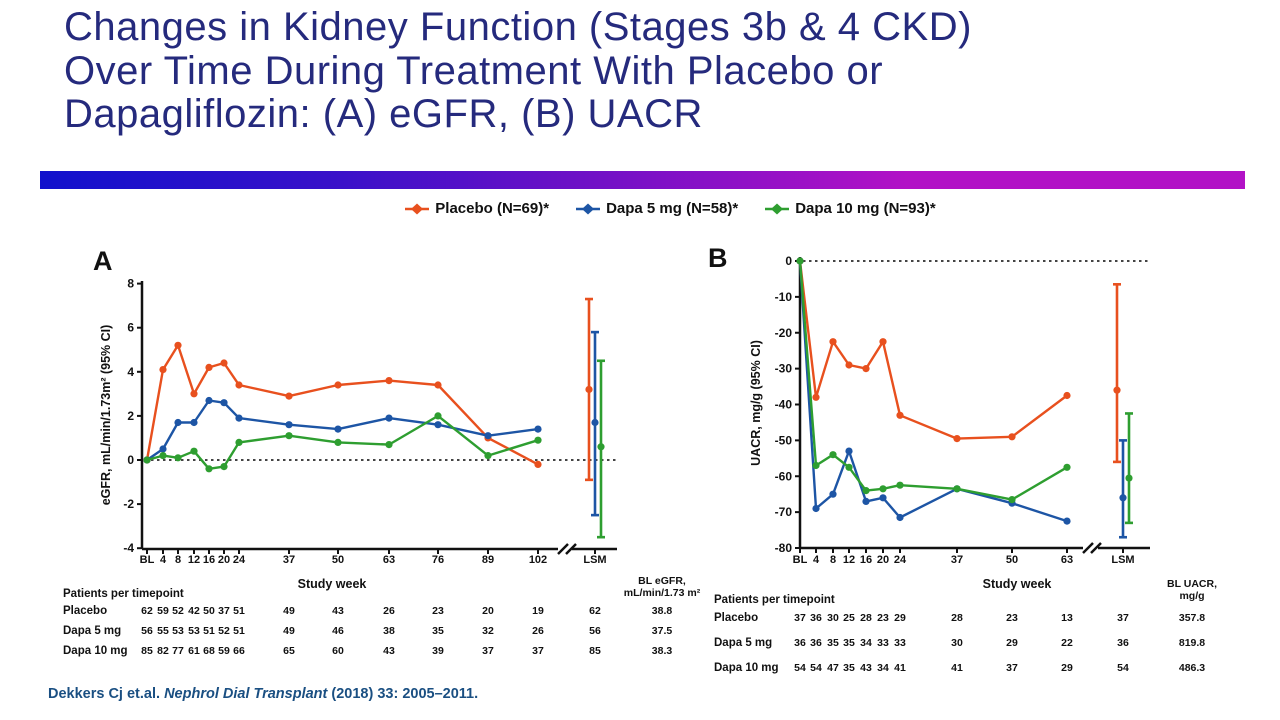 This screenshot has height=720, width=1280. Describe the element at coordinates (784, 333) in the screenshot. I see `y-tick-label: -20` at that location.